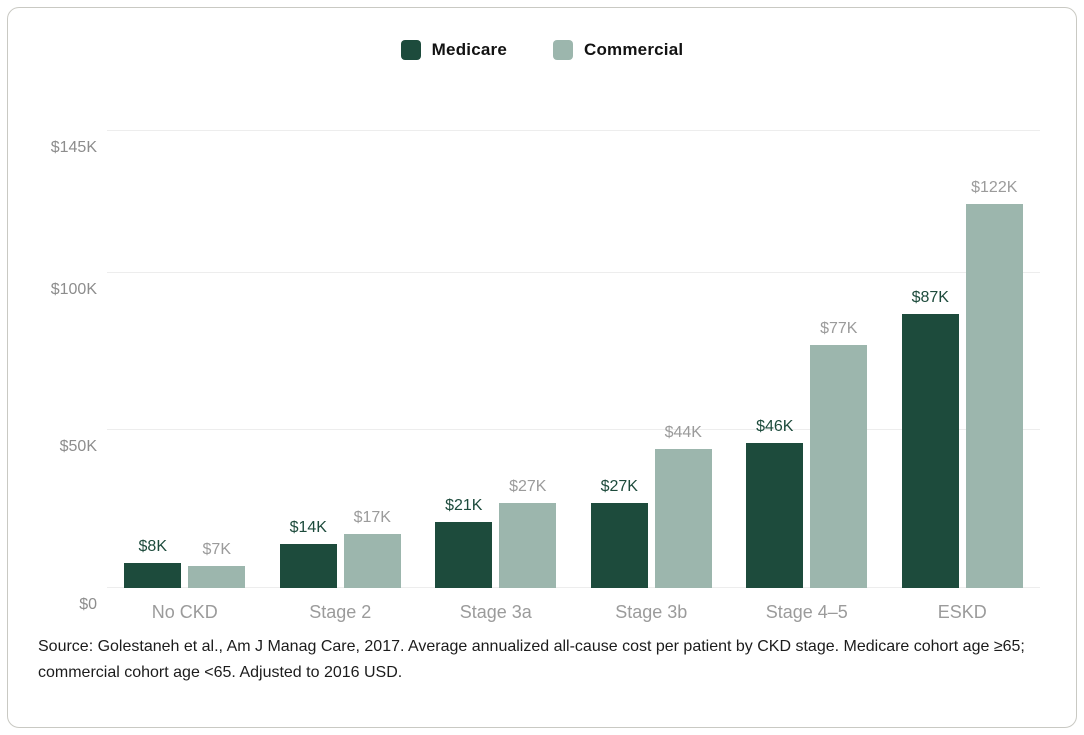 This screenshot has height=735, width=1084. I want to click on bar-wrap: $44K, so click(683, 506).